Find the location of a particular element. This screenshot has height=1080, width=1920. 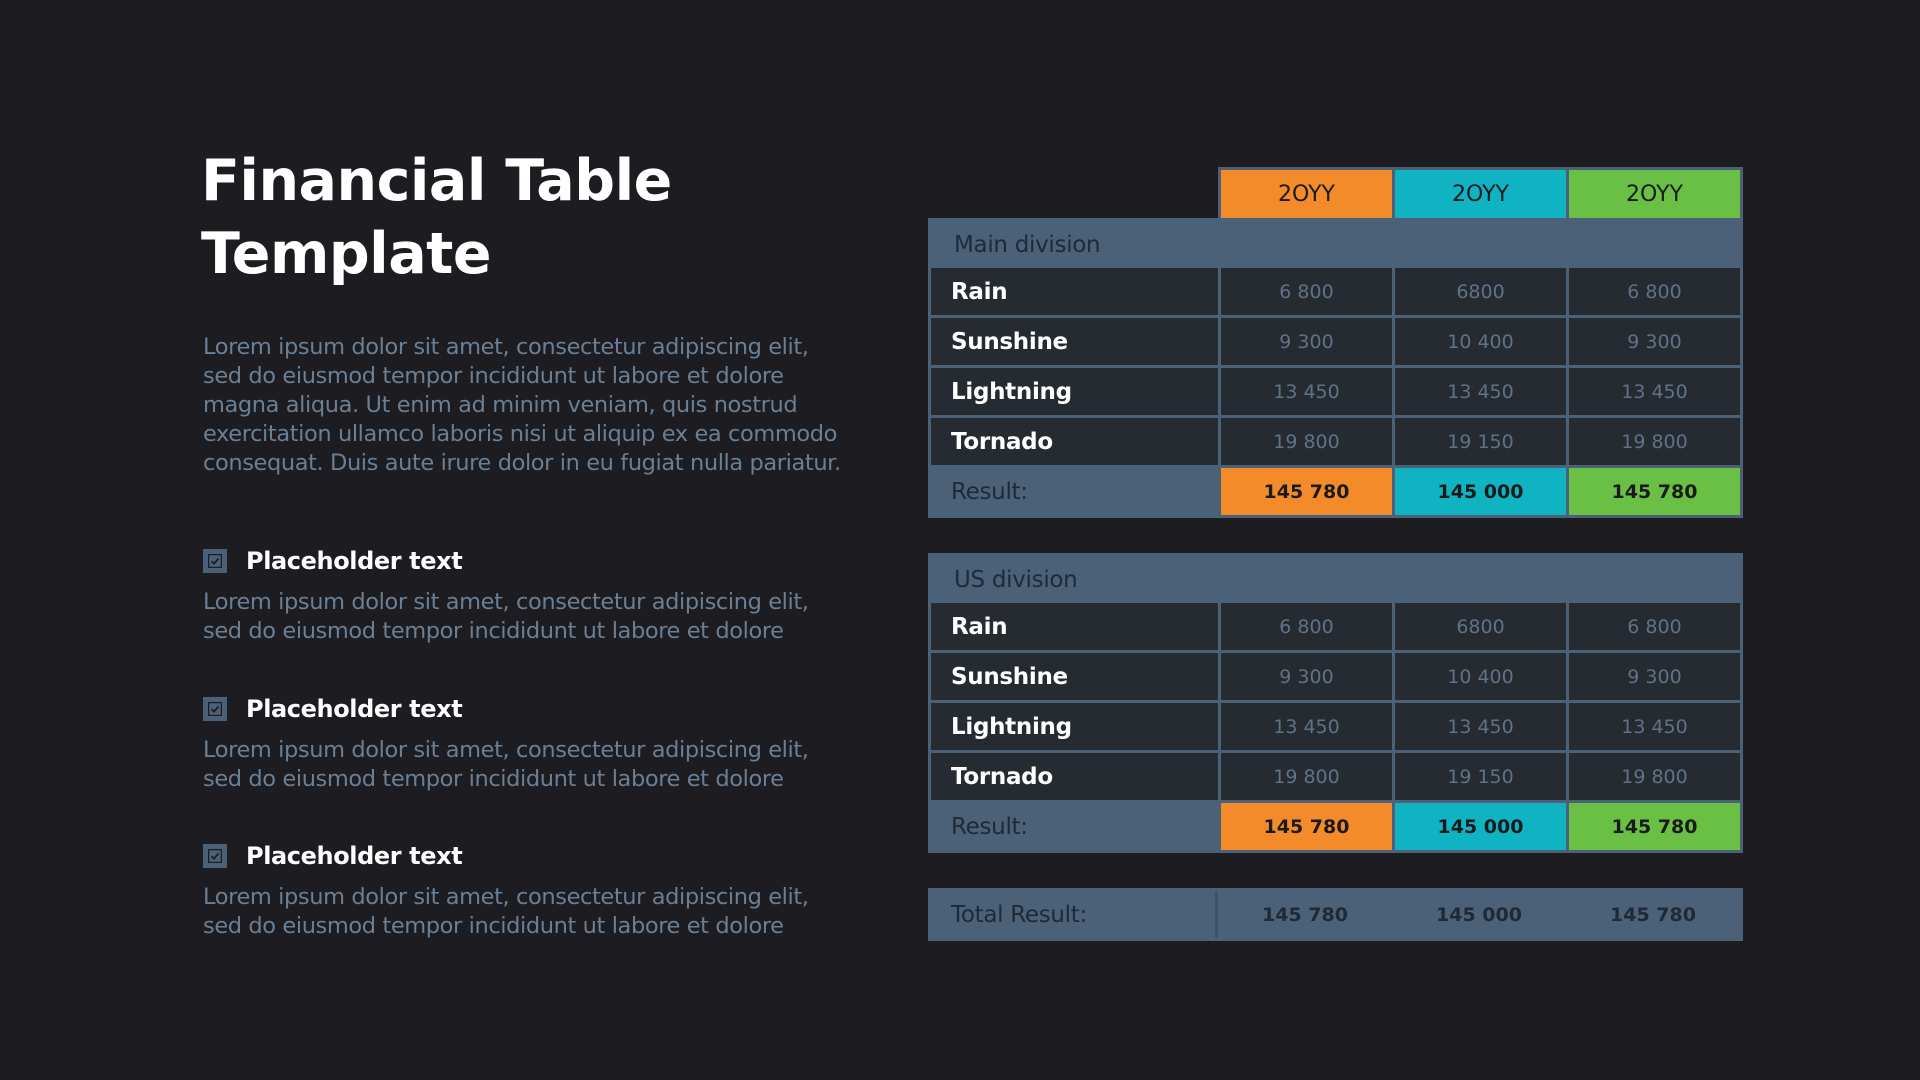

total-result-label: Total Result: is located at coordinates (1074, 914).